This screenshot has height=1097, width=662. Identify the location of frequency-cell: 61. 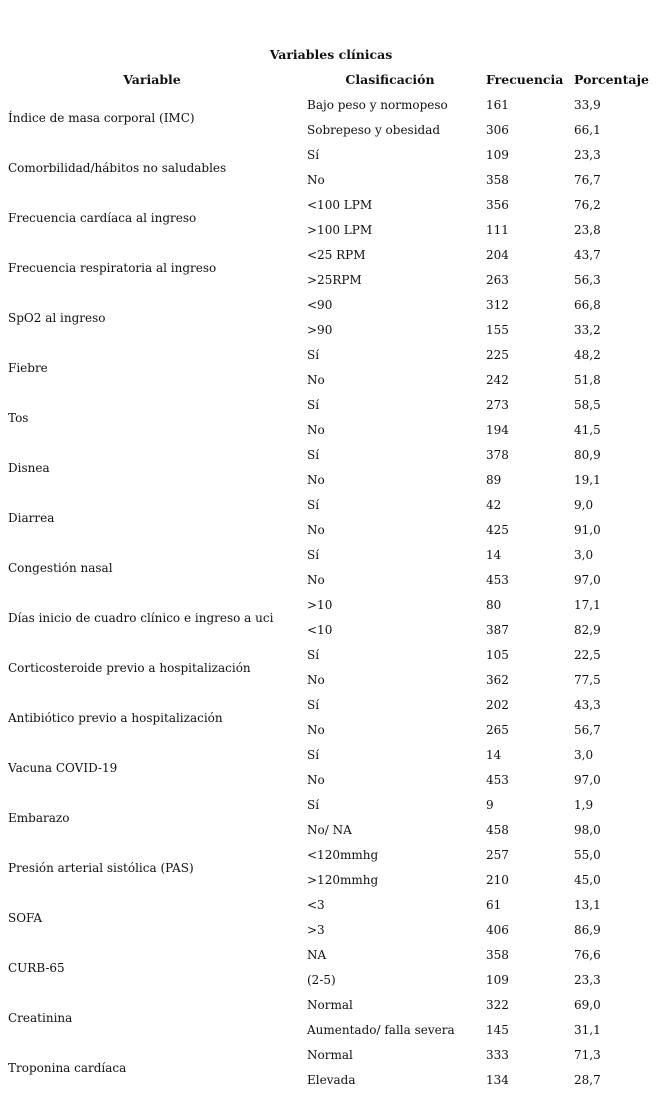
(494, 905).